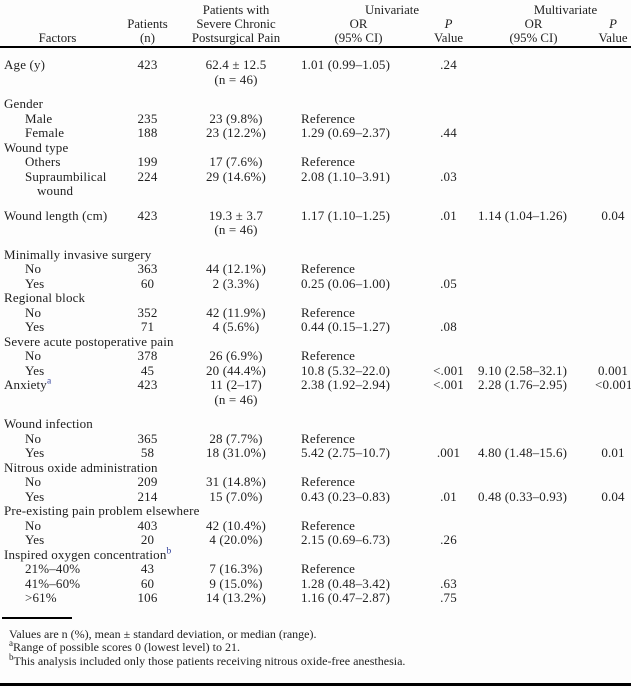  Describe the element at coordinates (613, 370) in the screenshot. I see `cell-multivariate-p: 0.001` at that location.